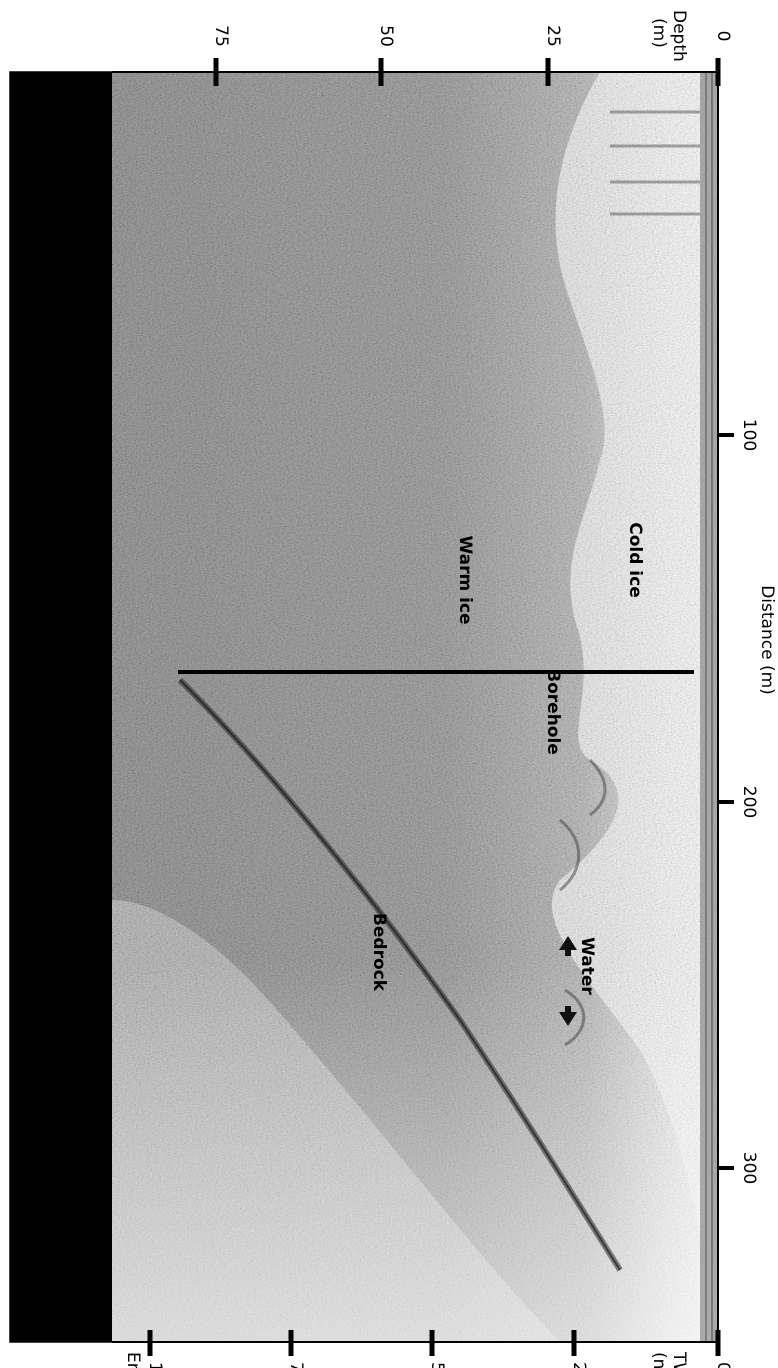 The height and width of the screenshot is (1368, 778). Describe the element at coordinates (579, 1365) in the screenshot. I see `twtt-tick-label-250: 250` at that location.